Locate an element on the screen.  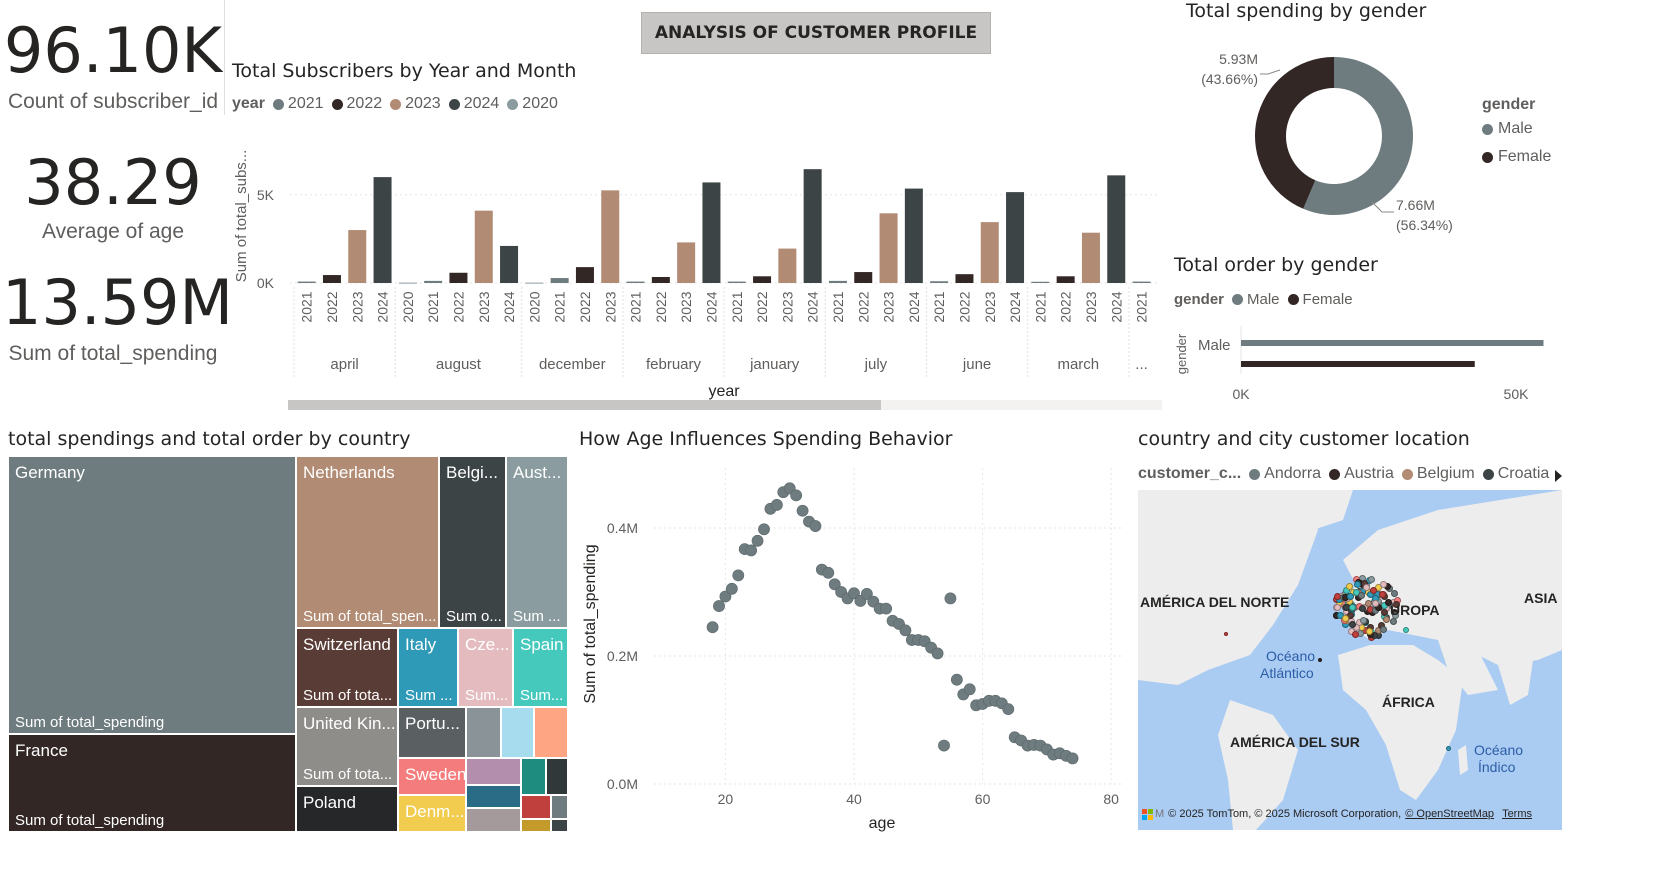
tile-label: France is located at coordinates (41, 750).